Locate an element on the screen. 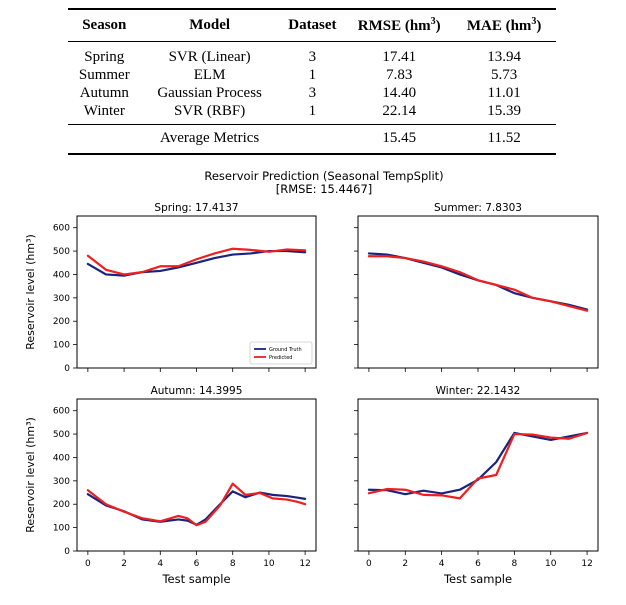  table-row: Spring SVR (Linear) 3 17.41 13.94 is located at coordinates (312, 54).